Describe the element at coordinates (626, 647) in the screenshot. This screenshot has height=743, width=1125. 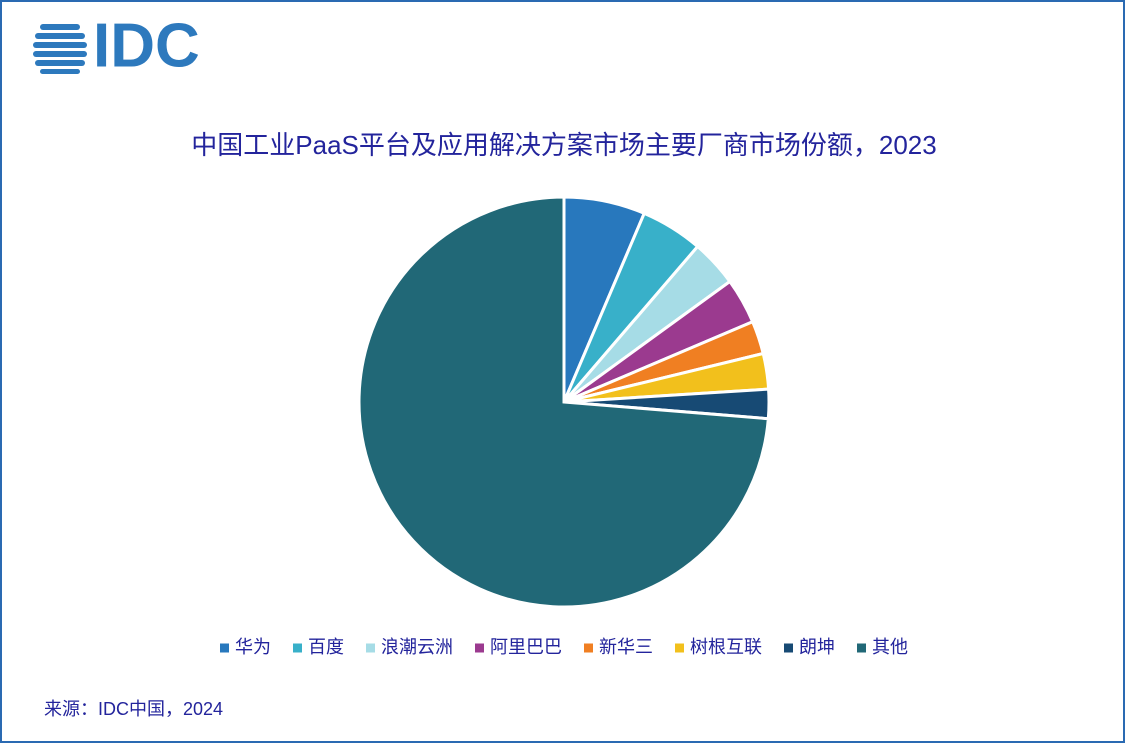
I see `legend-label: 新华三` at that location.